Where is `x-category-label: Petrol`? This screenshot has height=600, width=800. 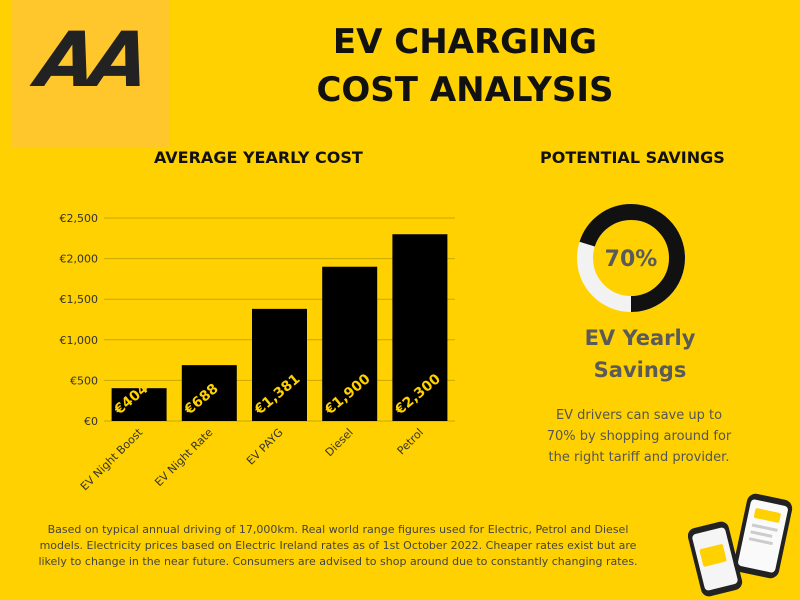 x-category-label: Petrol is located at coordinates (410, 441).